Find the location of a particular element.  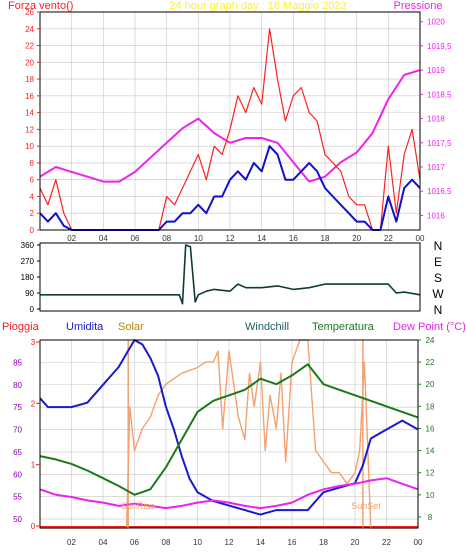

pressure-tick-label: 1019,5 is located at coordinates (439, 46).